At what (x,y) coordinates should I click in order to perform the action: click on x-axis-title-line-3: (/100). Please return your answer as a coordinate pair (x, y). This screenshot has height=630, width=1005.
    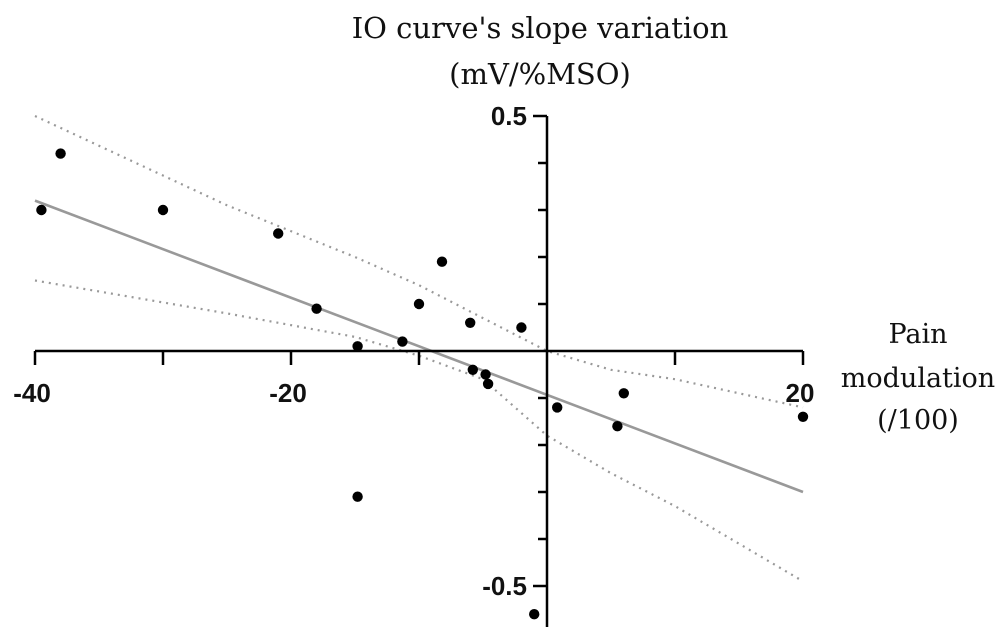
    Looking at the image, I should click on (918, 420).